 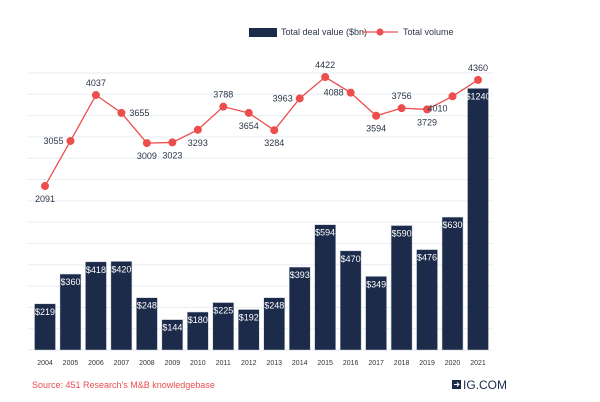 I want to click on x-tick-label: 2021, so click(x=478, y=363).